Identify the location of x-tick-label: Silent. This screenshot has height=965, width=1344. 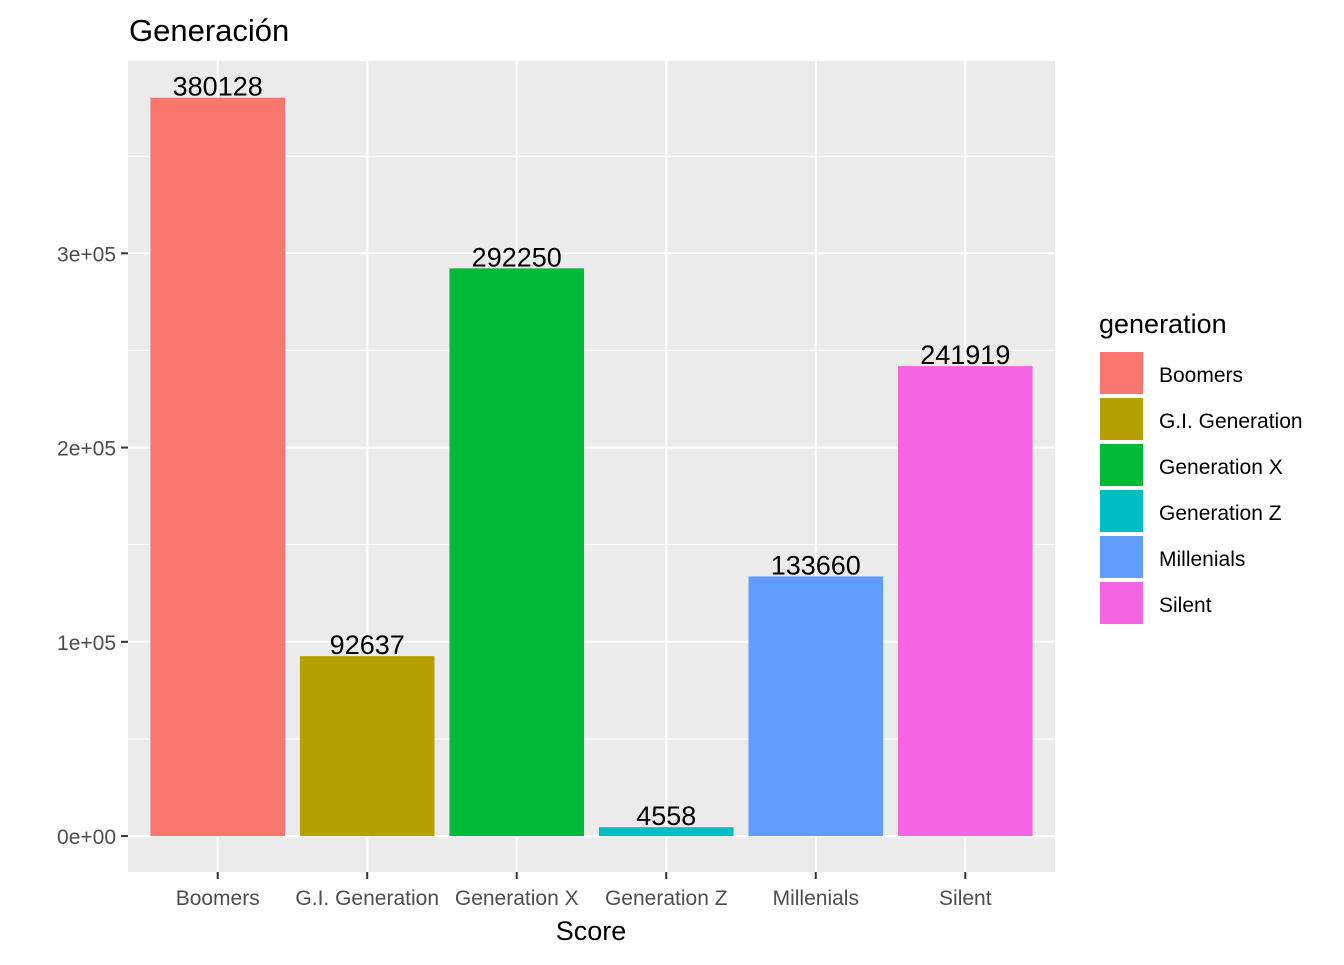
(965, 898).